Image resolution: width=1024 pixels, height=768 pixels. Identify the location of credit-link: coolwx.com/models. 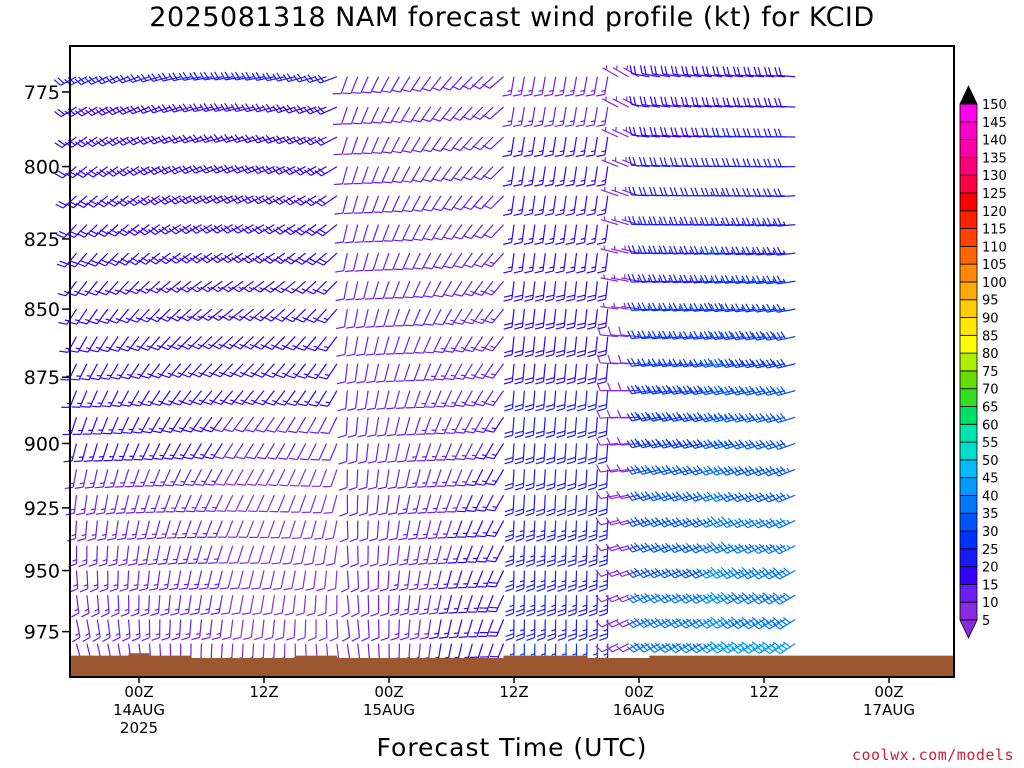
(932, 755).